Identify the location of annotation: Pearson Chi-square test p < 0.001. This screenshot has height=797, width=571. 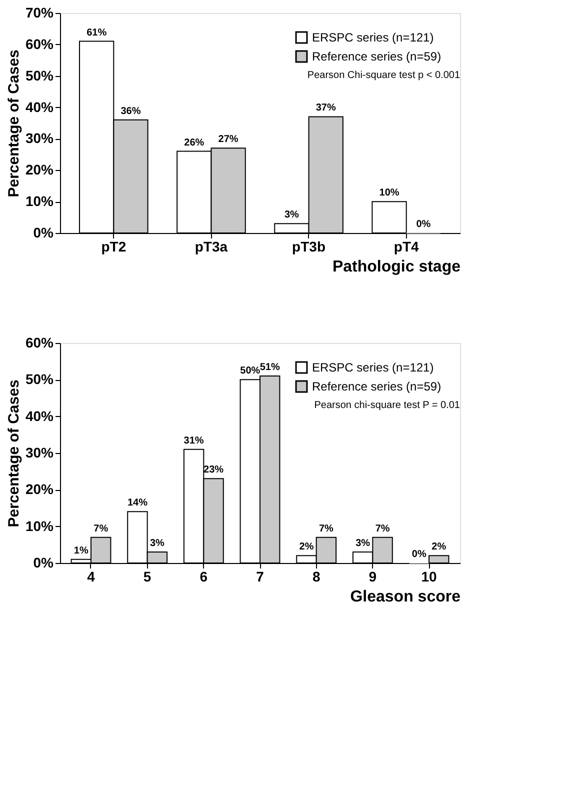
(383, 75).